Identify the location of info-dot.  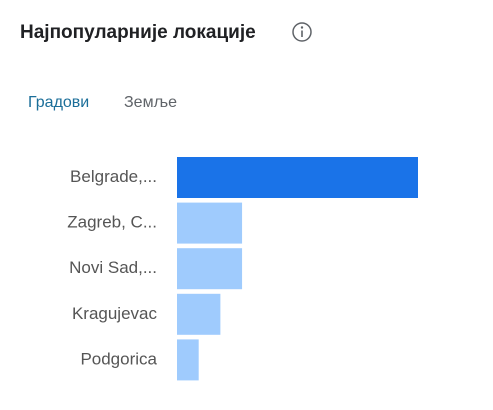
(302, 27).